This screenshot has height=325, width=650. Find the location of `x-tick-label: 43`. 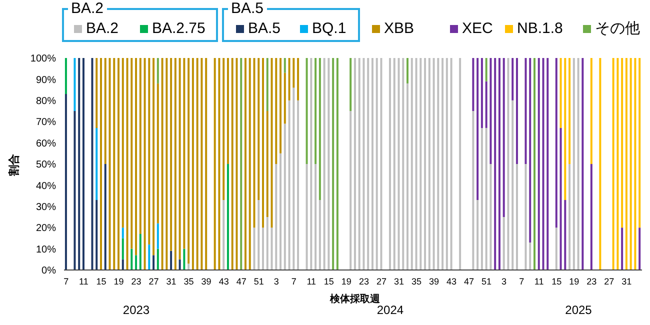

x-tick-label: 43 is located at coordinates (451, 281).